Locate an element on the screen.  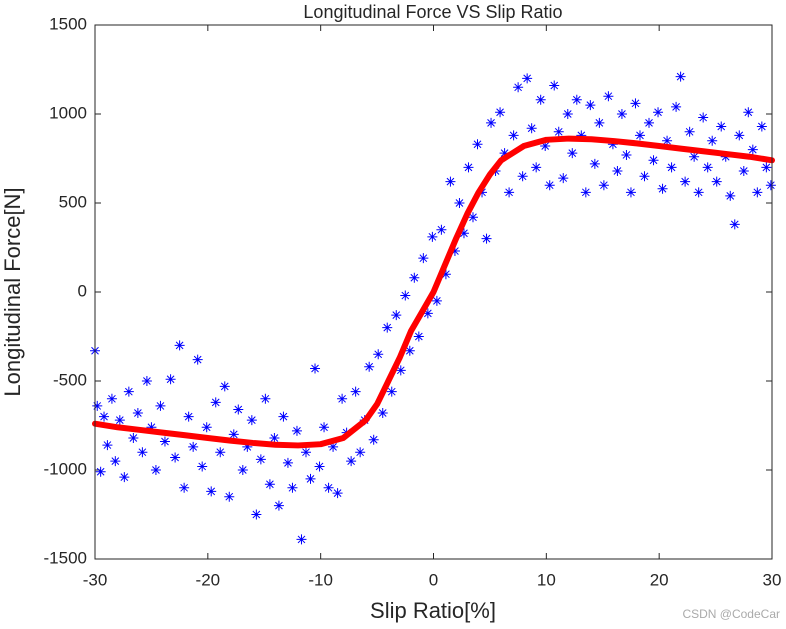
y-axis-label: Longitudinal Force[N] is located at coordinates (12, 291).